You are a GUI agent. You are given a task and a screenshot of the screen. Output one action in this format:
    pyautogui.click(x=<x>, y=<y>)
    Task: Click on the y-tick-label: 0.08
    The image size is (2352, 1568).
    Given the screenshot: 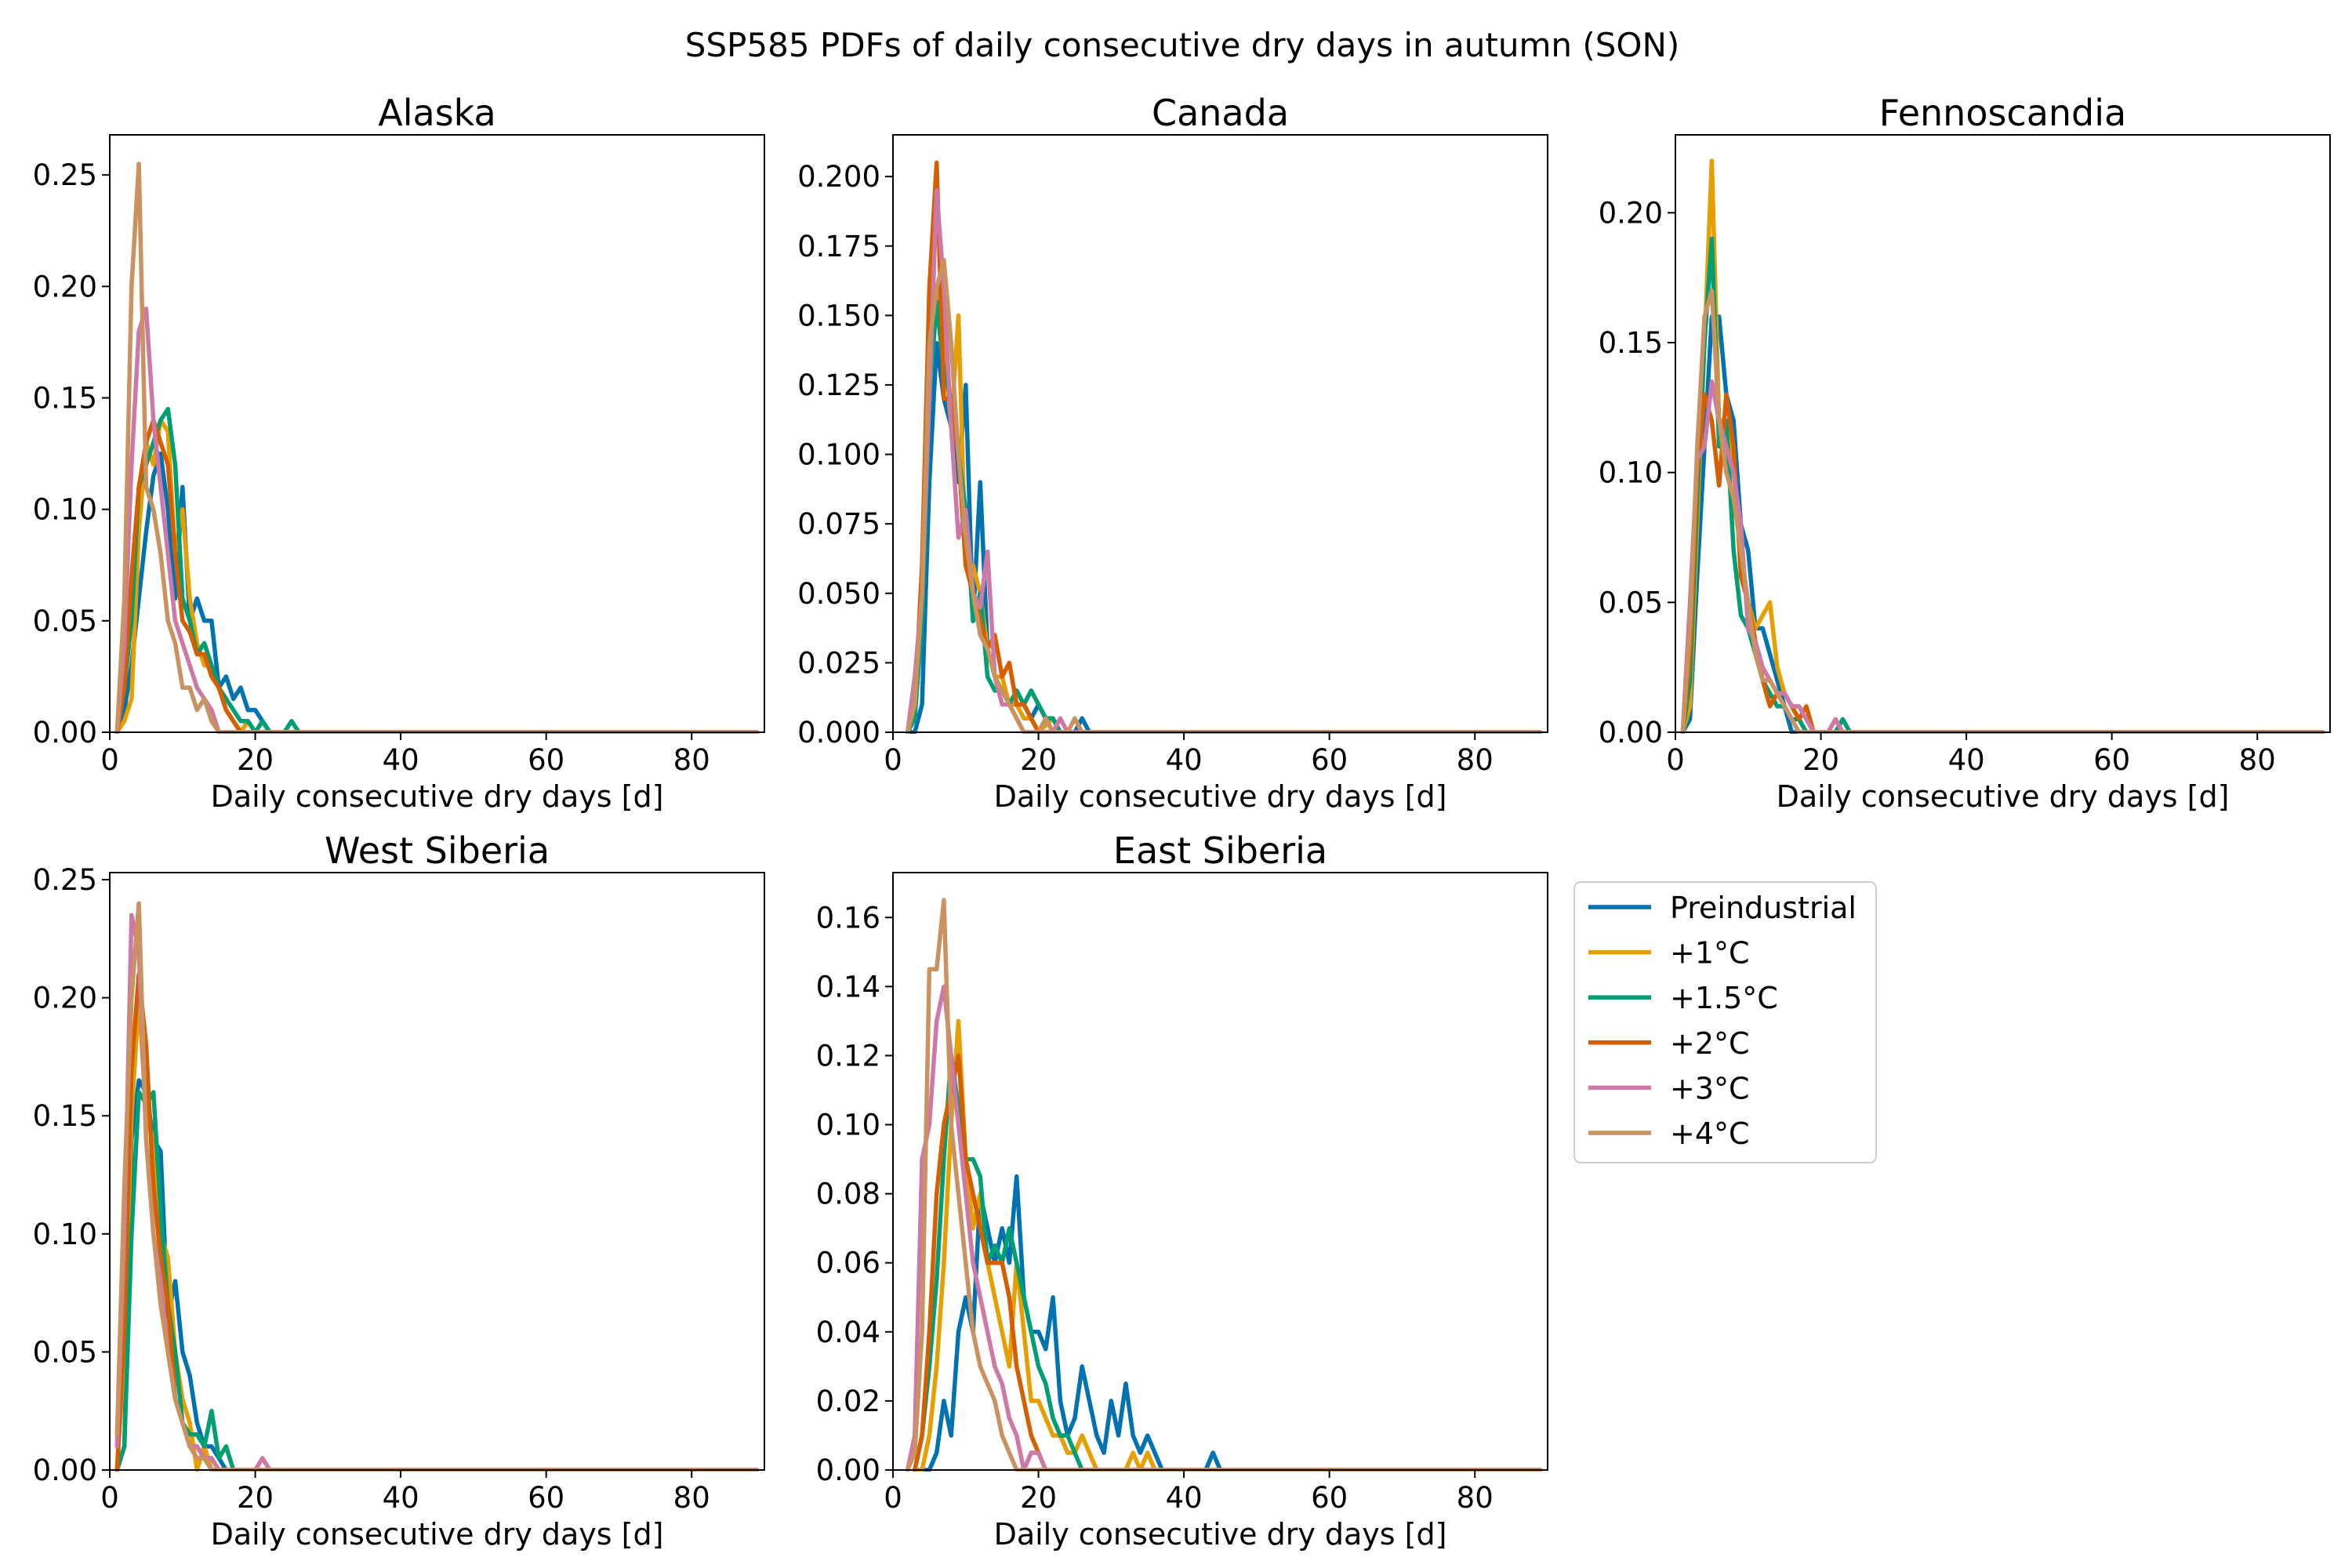 What is the action you would take?
    pyautogui.click(x=848, y=1194)
    